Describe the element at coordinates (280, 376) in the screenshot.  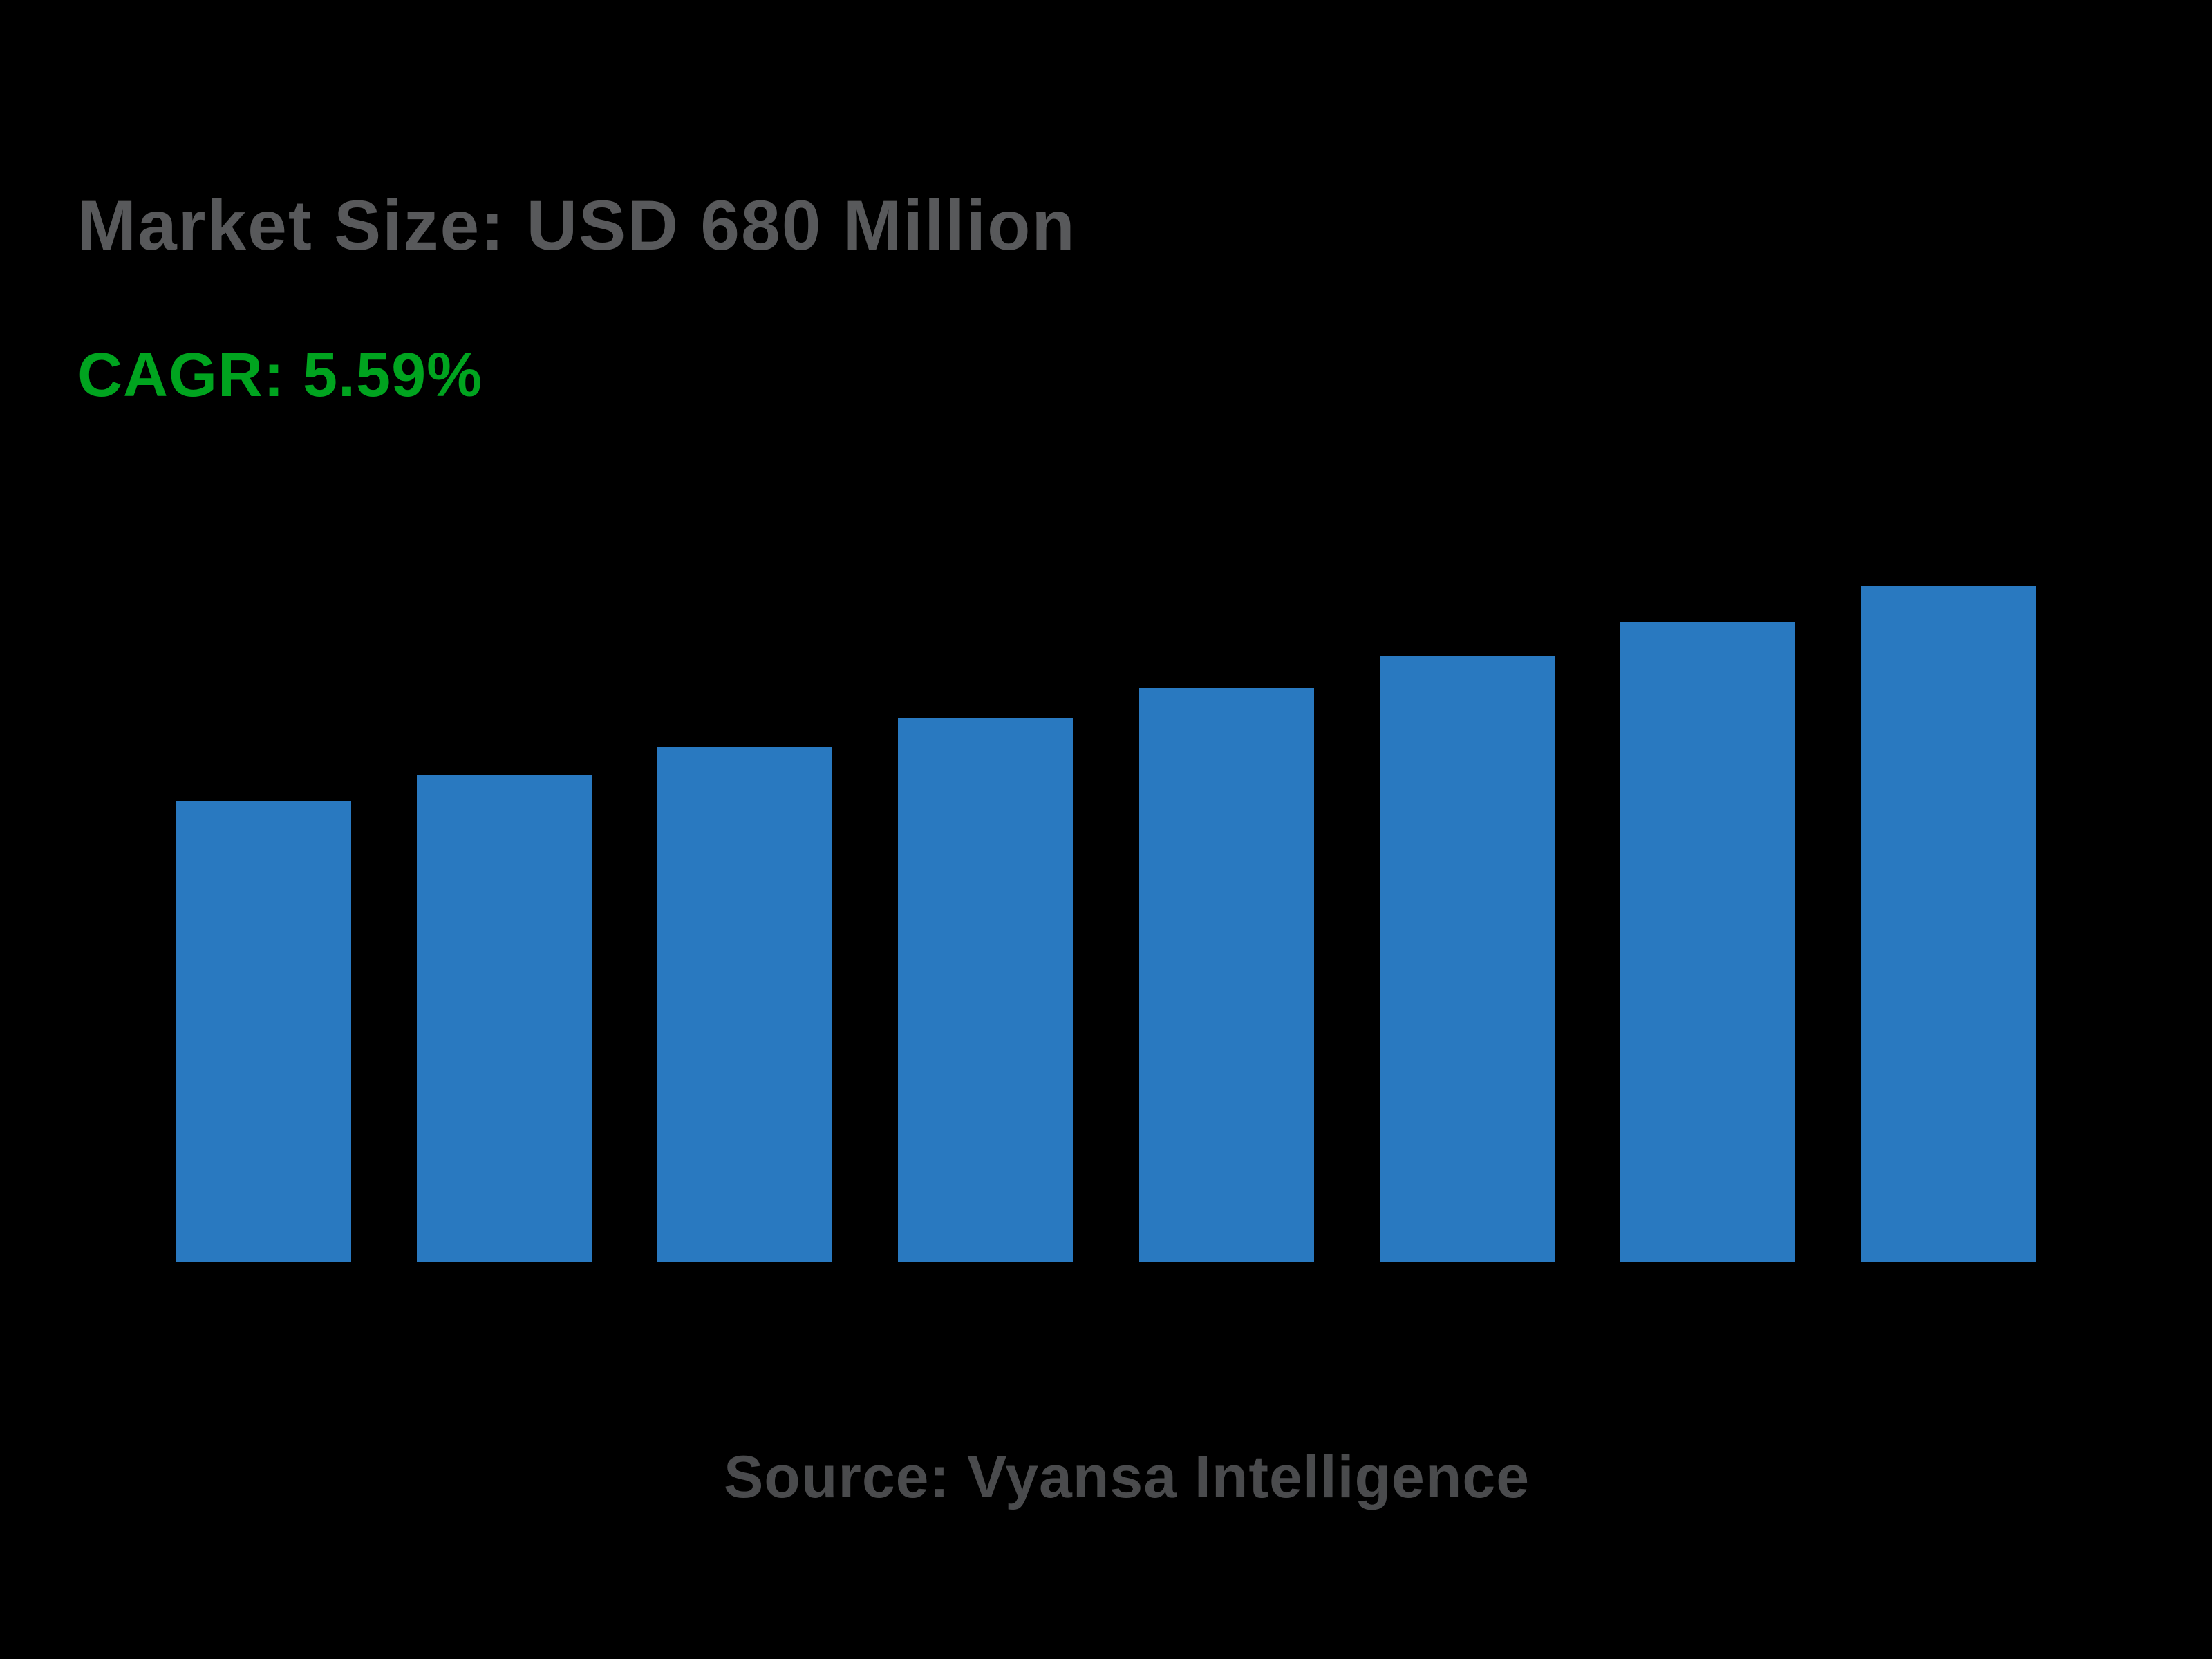
I see `chart-cagr-label: CAGR: 5.59%` at that location.